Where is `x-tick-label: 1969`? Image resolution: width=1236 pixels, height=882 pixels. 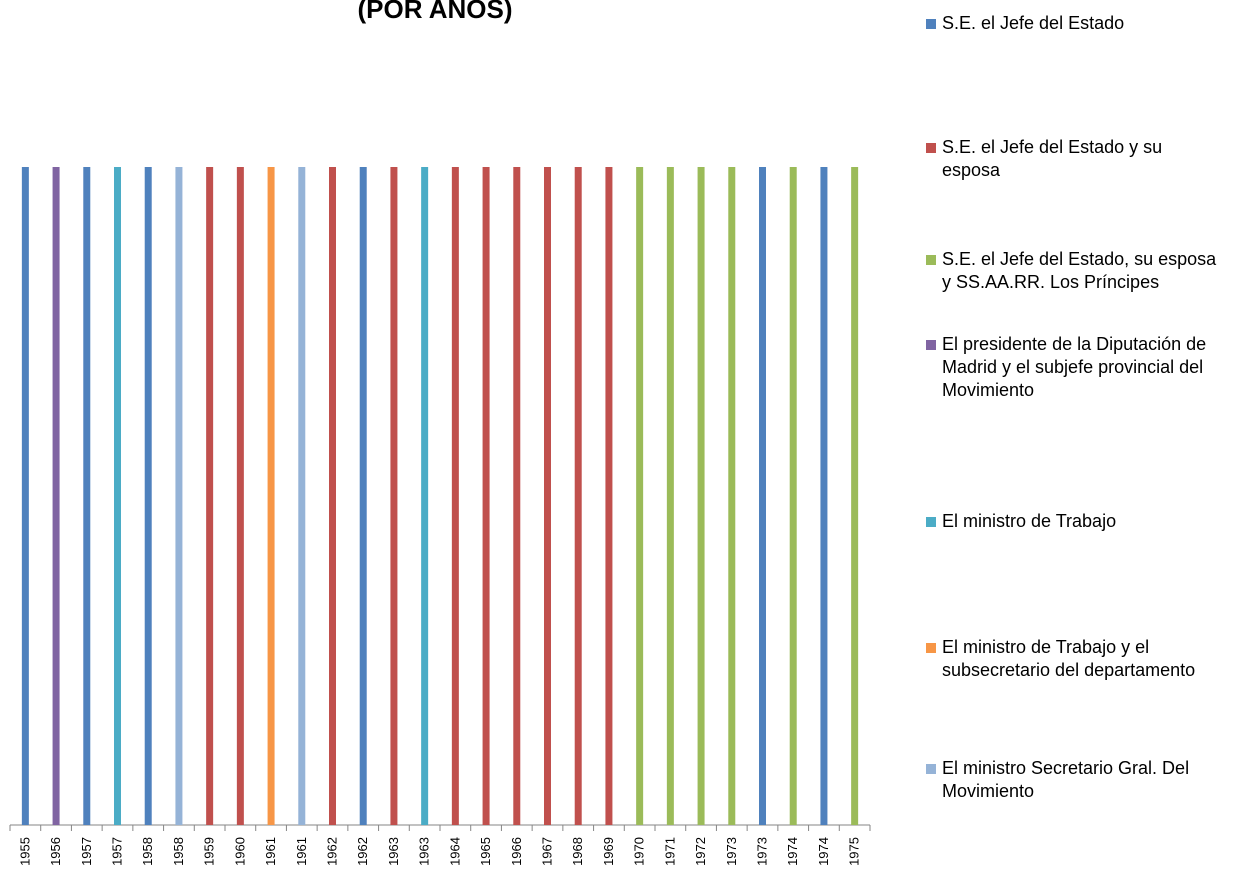
x-tick-label: 1969 is located at coordinates (608, 851).